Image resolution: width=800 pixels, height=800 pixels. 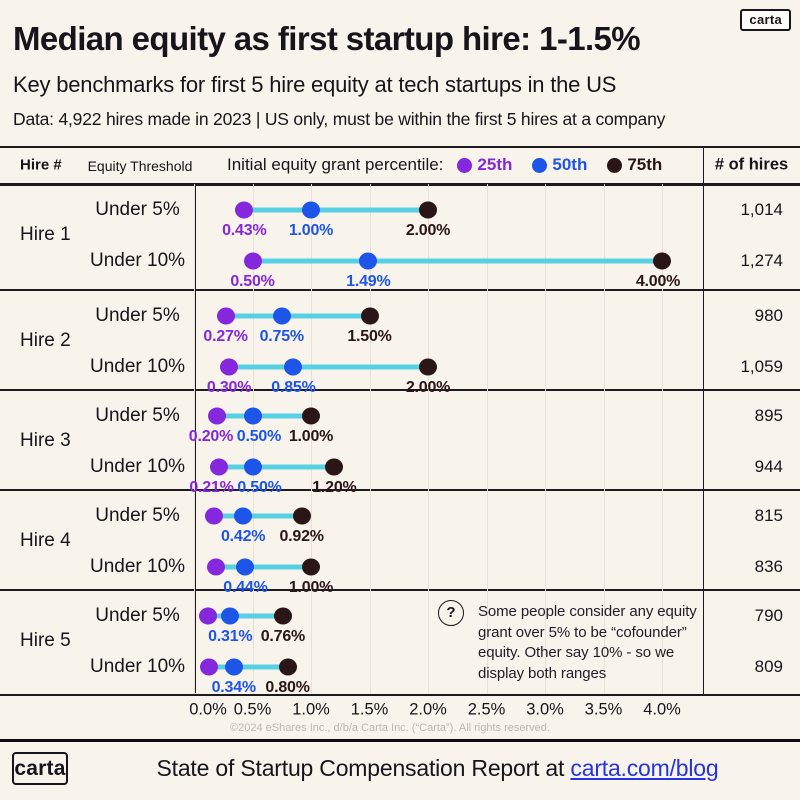 What do you see at coordinates (703, 420) in the screenshot?
I see `hires-column-divider` at bounding box center [703, 420].